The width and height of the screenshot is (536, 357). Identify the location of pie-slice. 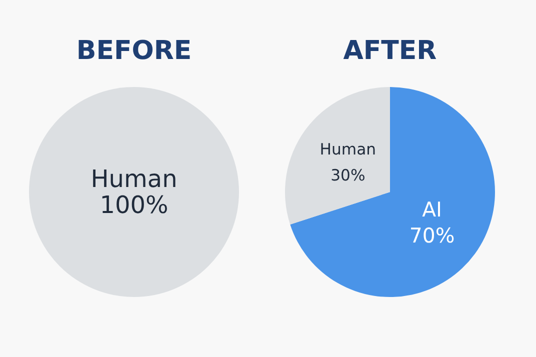
(337, 155).